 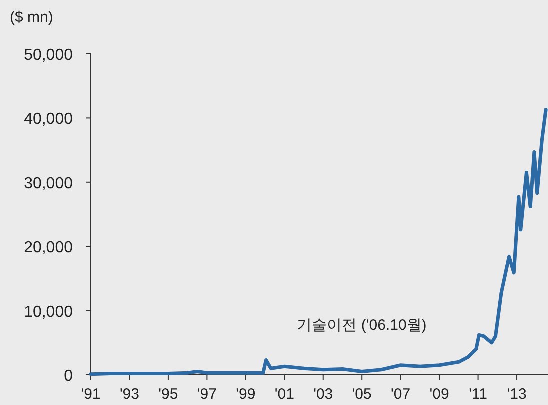 I want to click on x-tick-label: '91, so click(x=91, y=394).